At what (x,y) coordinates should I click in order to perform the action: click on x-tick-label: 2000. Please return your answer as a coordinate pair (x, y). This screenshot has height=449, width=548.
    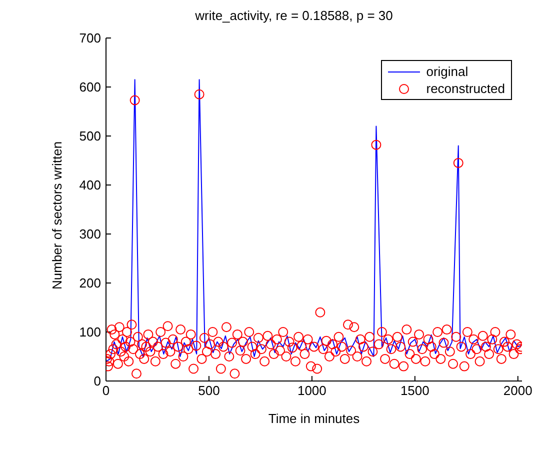
    Looking at the image, I should click on (517, 390).